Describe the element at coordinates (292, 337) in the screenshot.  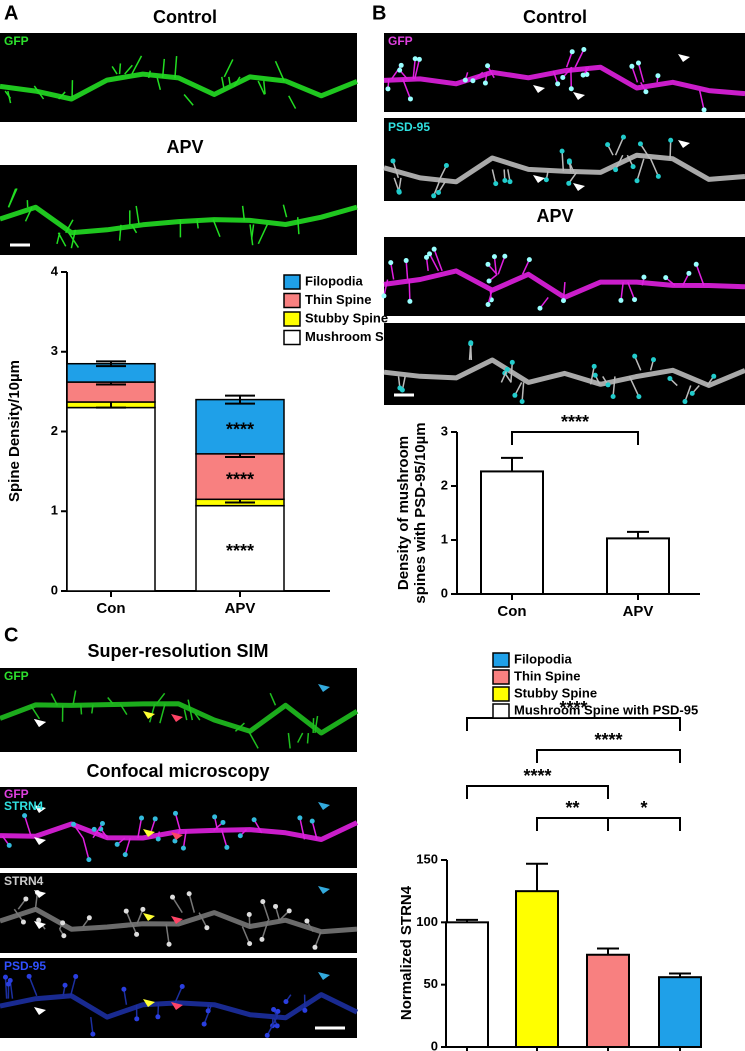
I see `legend-swatch` at that location.